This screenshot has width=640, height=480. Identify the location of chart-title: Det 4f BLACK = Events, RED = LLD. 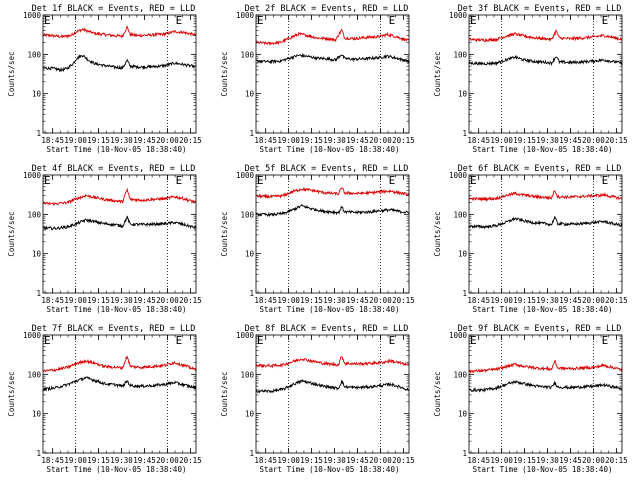
(114, 169).